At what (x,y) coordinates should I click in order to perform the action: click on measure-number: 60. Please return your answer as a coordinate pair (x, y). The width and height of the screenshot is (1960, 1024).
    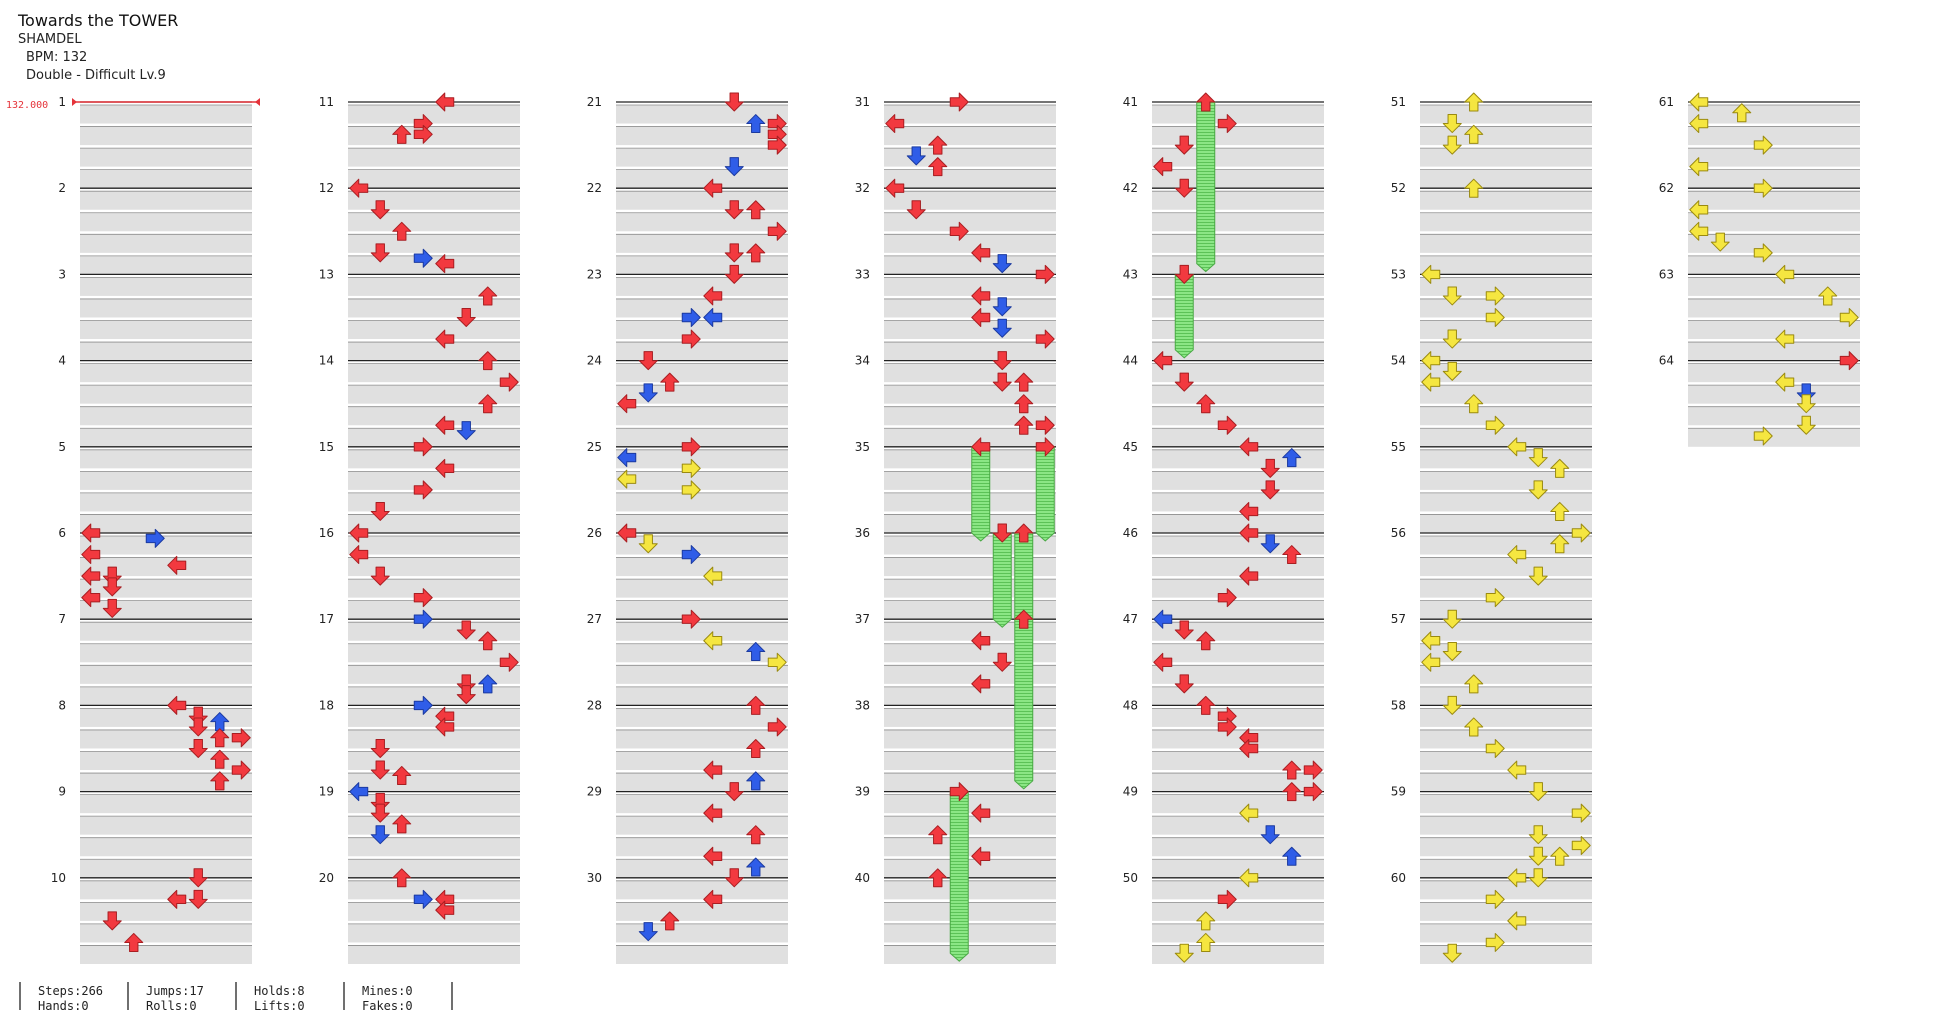
    Looking at the image, I should click on (1398, 878).